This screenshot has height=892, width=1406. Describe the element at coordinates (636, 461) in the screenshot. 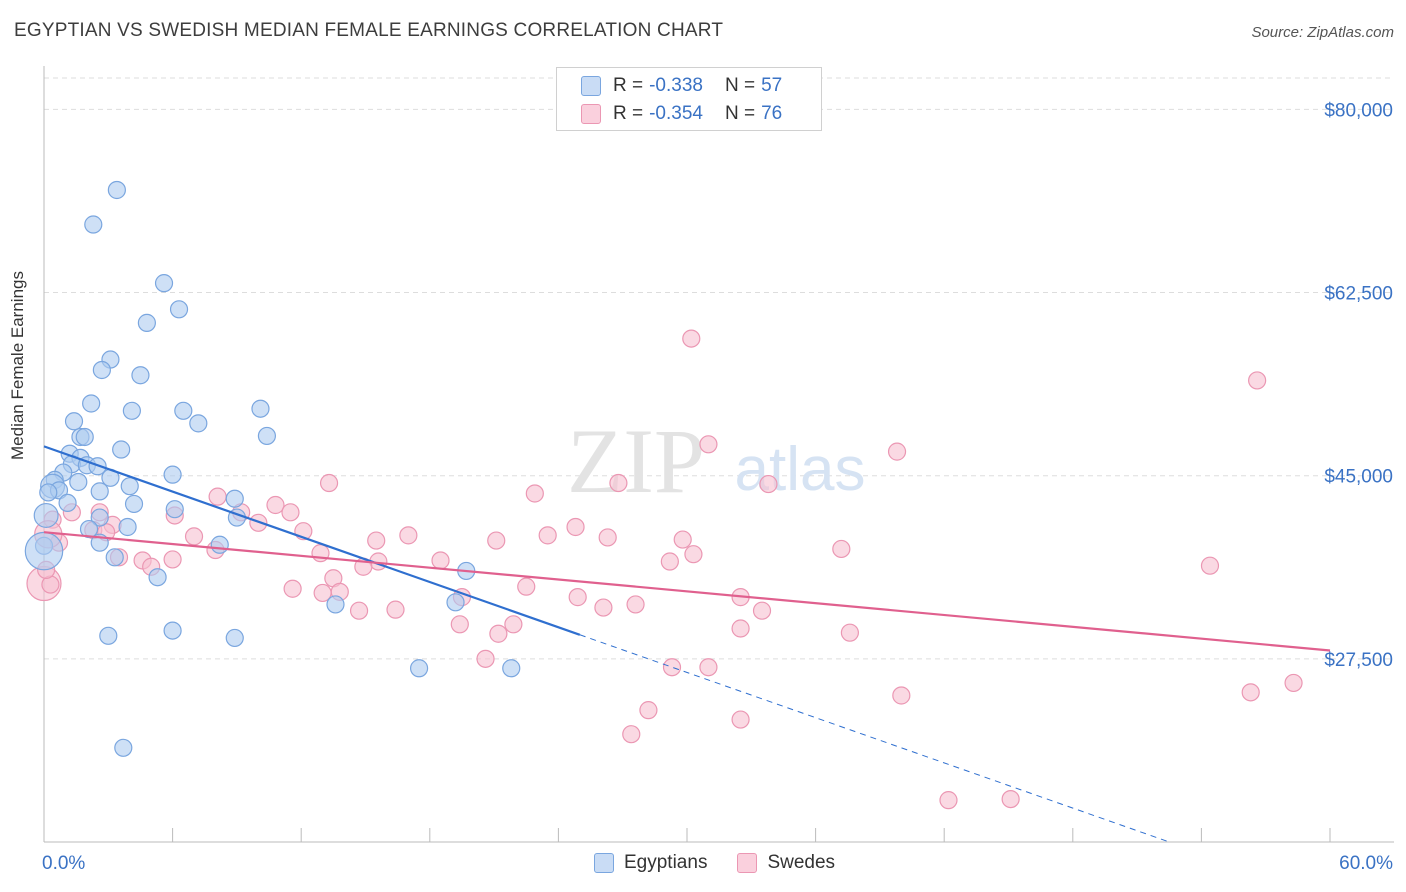

I see `watermark-zip: ZIP` at that location.